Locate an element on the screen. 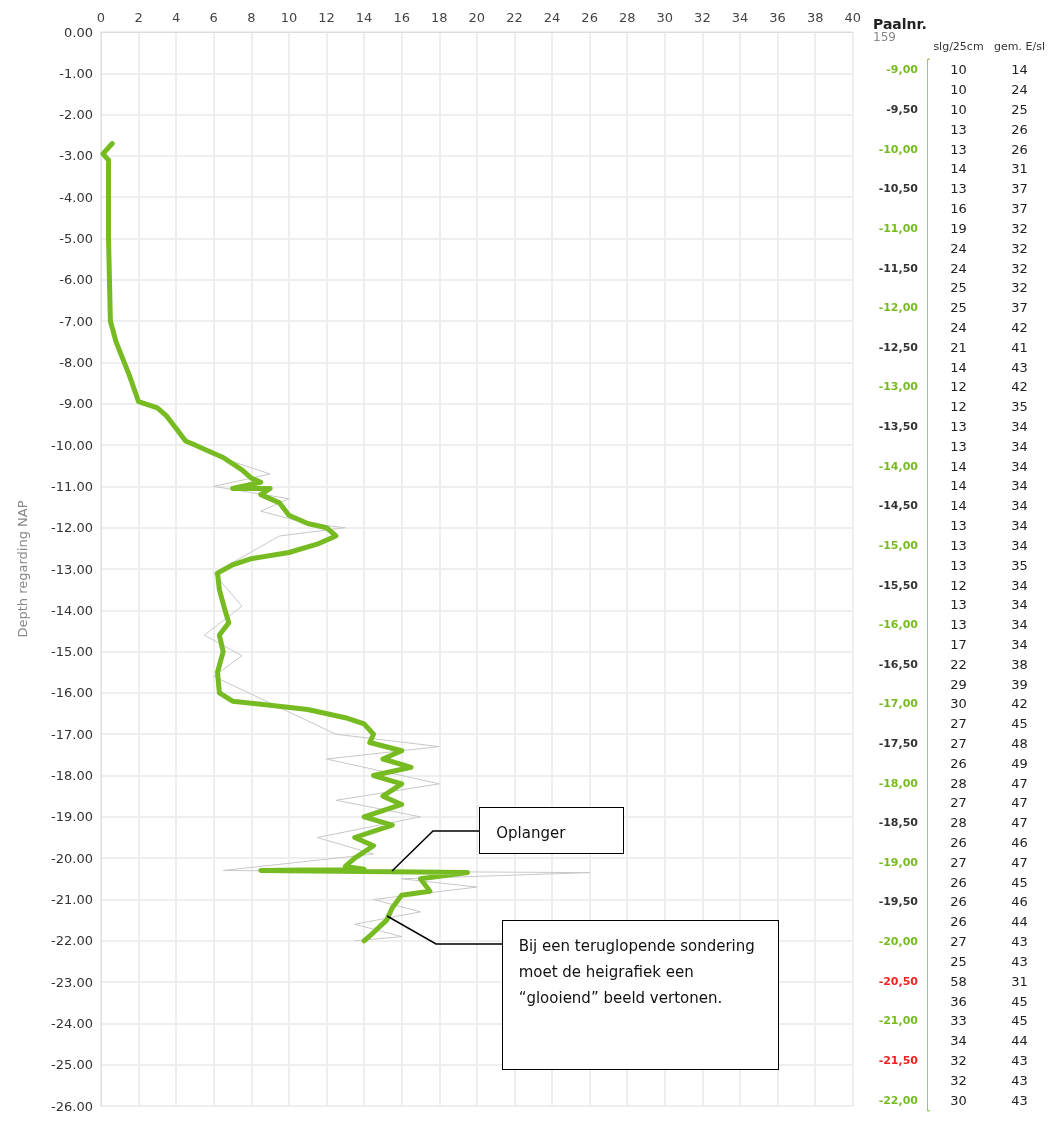  y-tick-label: -10,50 is located at coordinates (898, 189).